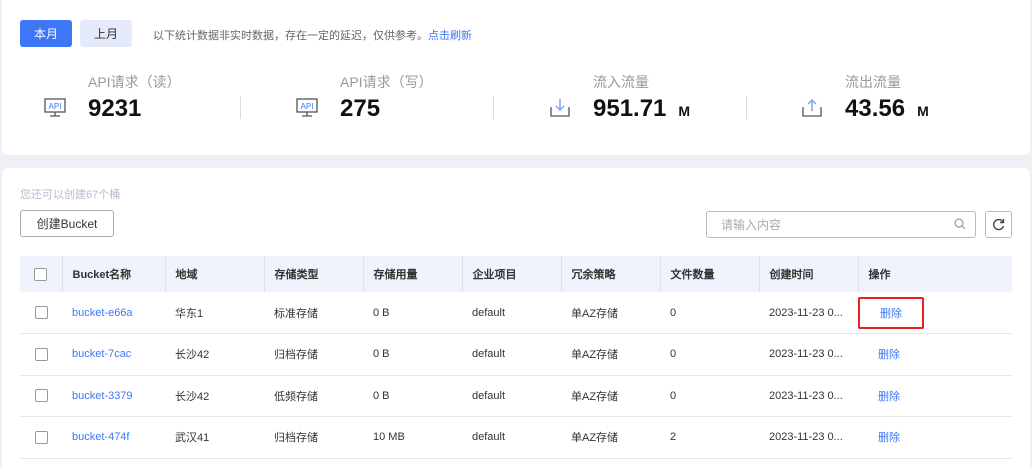 The image size is (1032, 468). What do you see at coordinates (113, 274) in the screenshot?
I see `col-header: Bucket名称` at bounding box center [113, 274].